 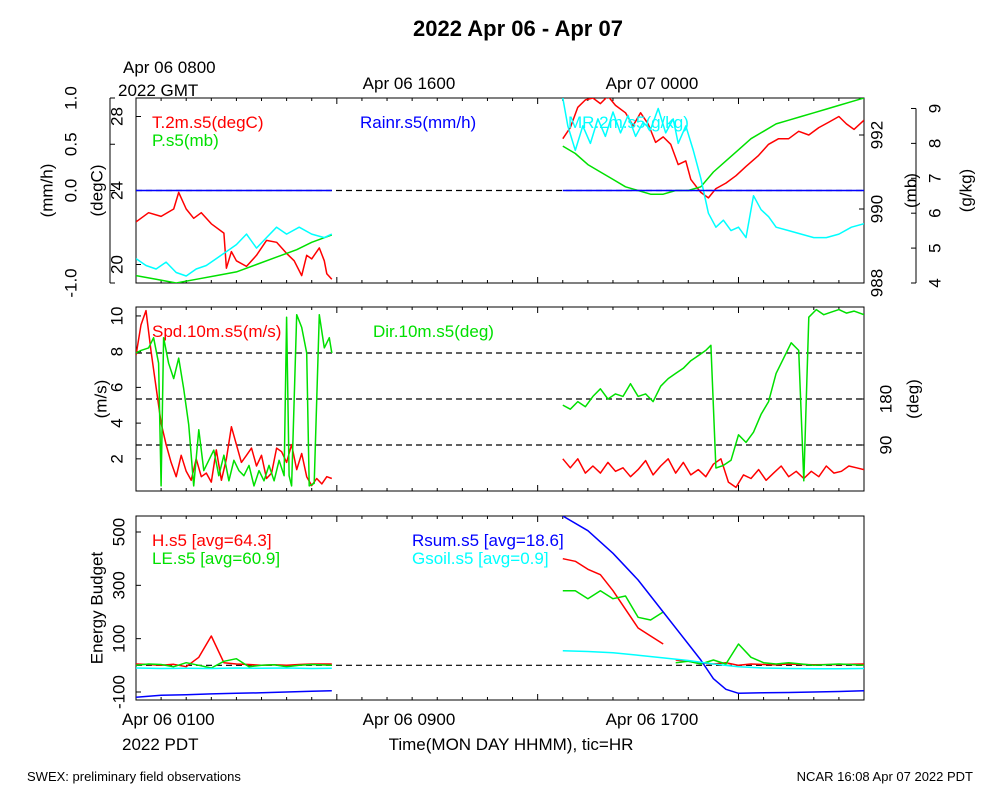 I want to click on bottom-time-label-2: Apr 06 0900, so click(x=409, y=719).